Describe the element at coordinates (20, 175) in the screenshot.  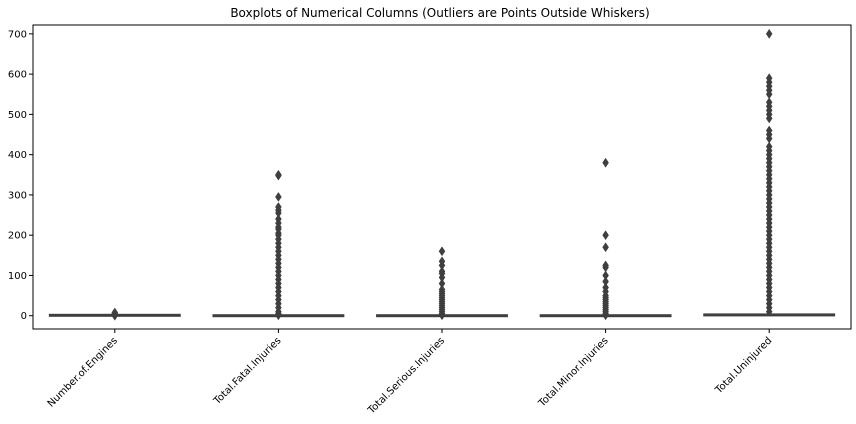
I see `y-axis: 0 100 200 300 400 500 600 700` at that location.